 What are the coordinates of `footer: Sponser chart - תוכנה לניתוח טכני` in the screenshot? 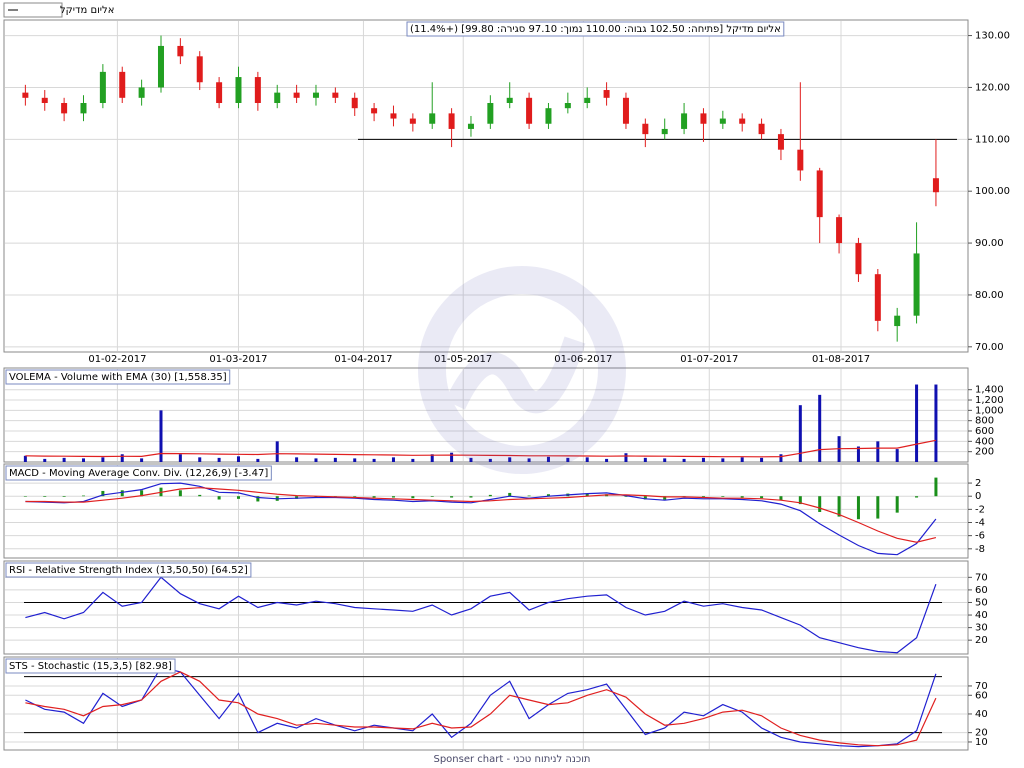 It's located at (511, 759).